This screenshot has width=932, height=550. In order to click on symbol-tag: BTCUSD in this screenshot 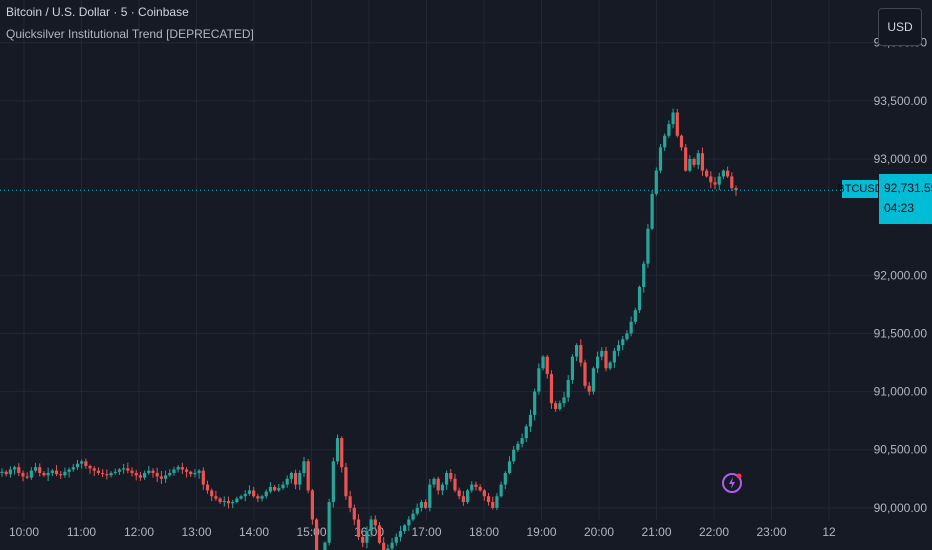, I will do `click(860, 189)`.